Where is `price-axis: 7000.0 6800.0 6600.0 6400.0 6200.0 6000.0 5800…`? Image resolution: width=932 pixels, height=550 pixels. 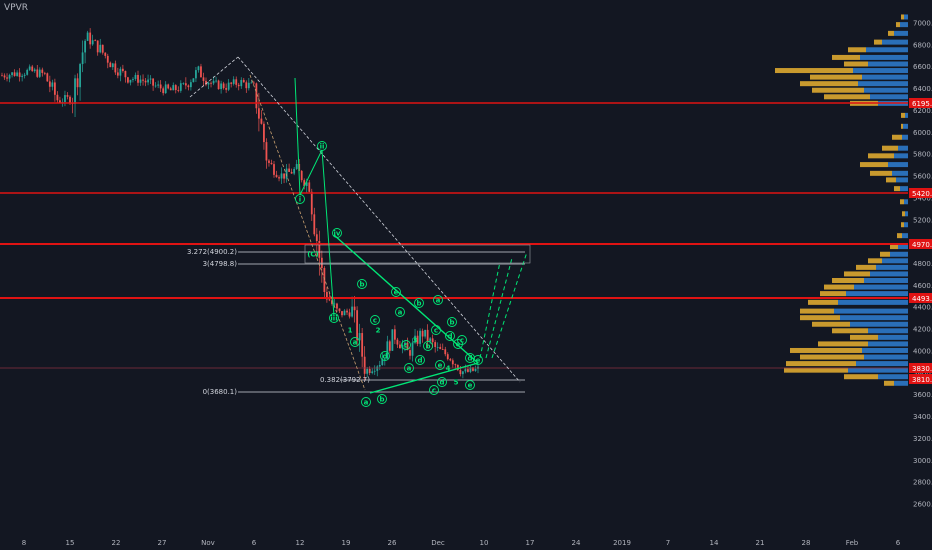
price-axis: 7000.0 6800.0 6600.0 6400.0 6200.0 6000.0 5800… is located at coordinates (922, 263).